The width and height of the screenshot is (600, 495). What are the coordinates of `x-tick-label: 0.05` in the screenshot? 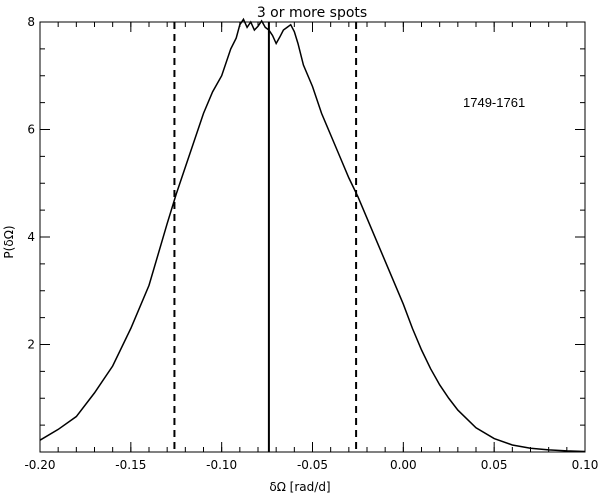 It's located at (494, 465).